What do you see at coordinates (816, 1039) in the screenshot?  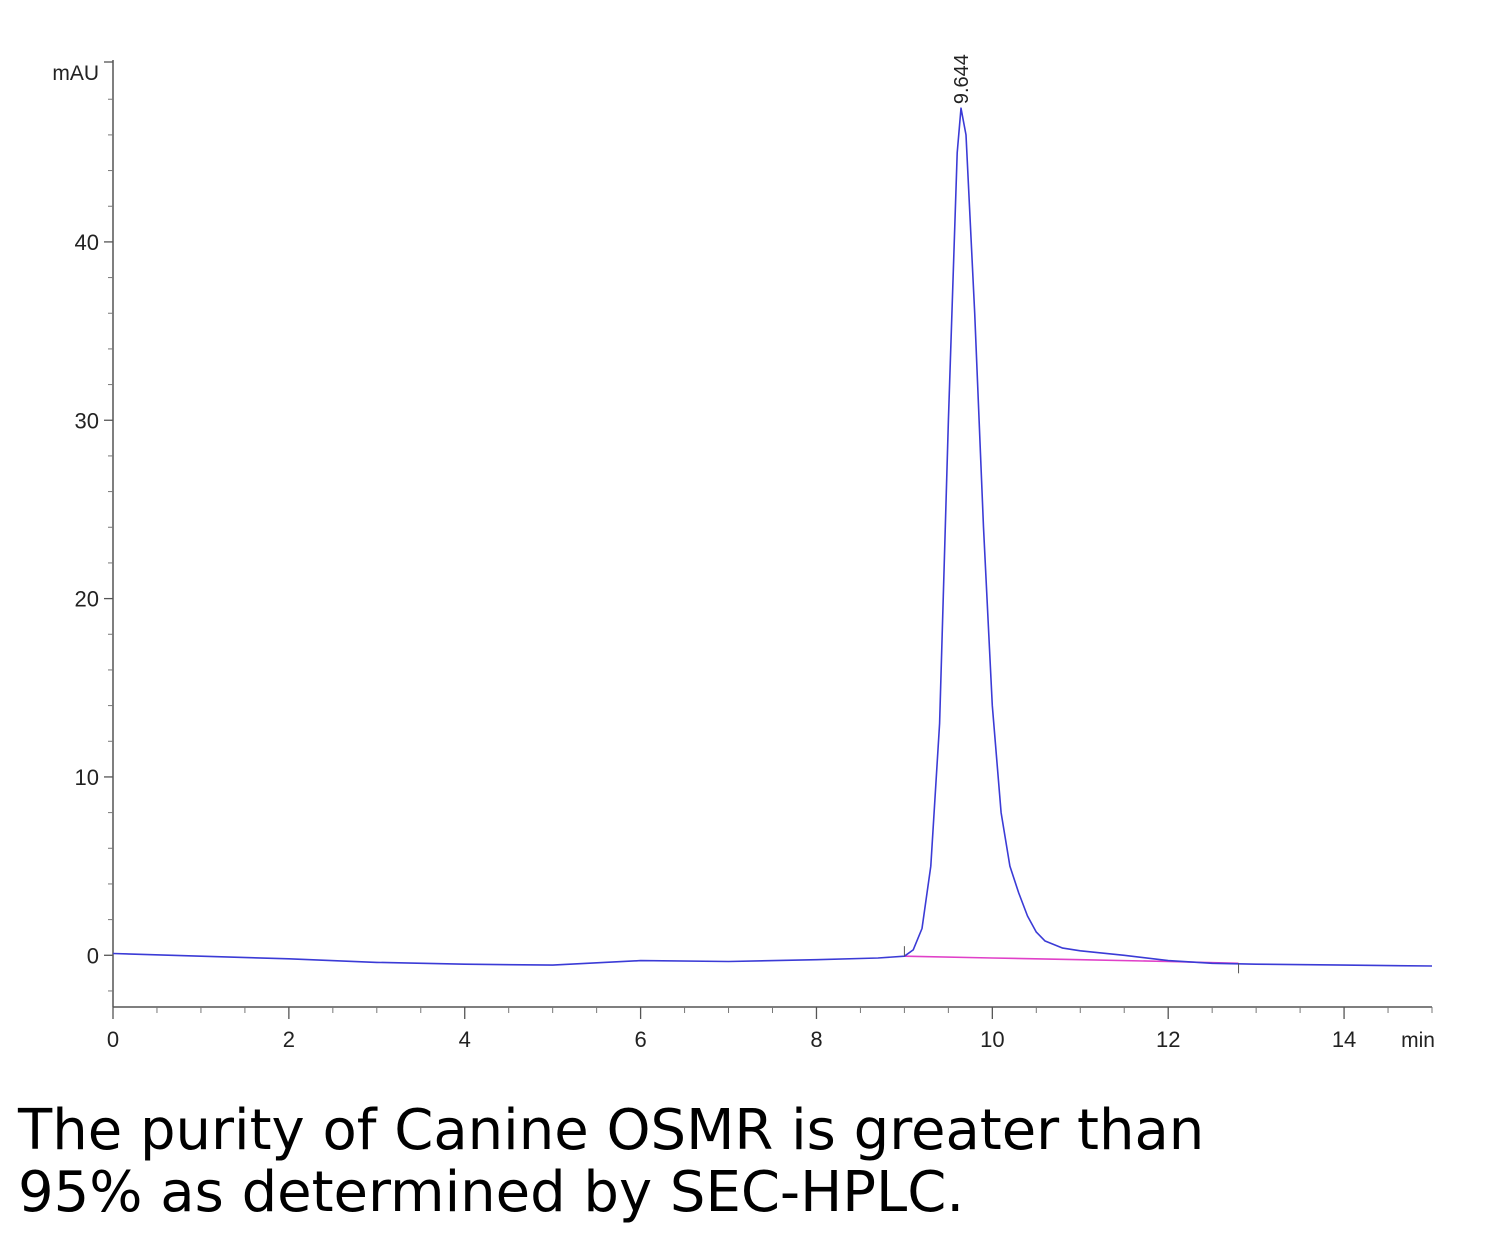 I see `x-tick-label: 8` at bounding box center [816, 1039].